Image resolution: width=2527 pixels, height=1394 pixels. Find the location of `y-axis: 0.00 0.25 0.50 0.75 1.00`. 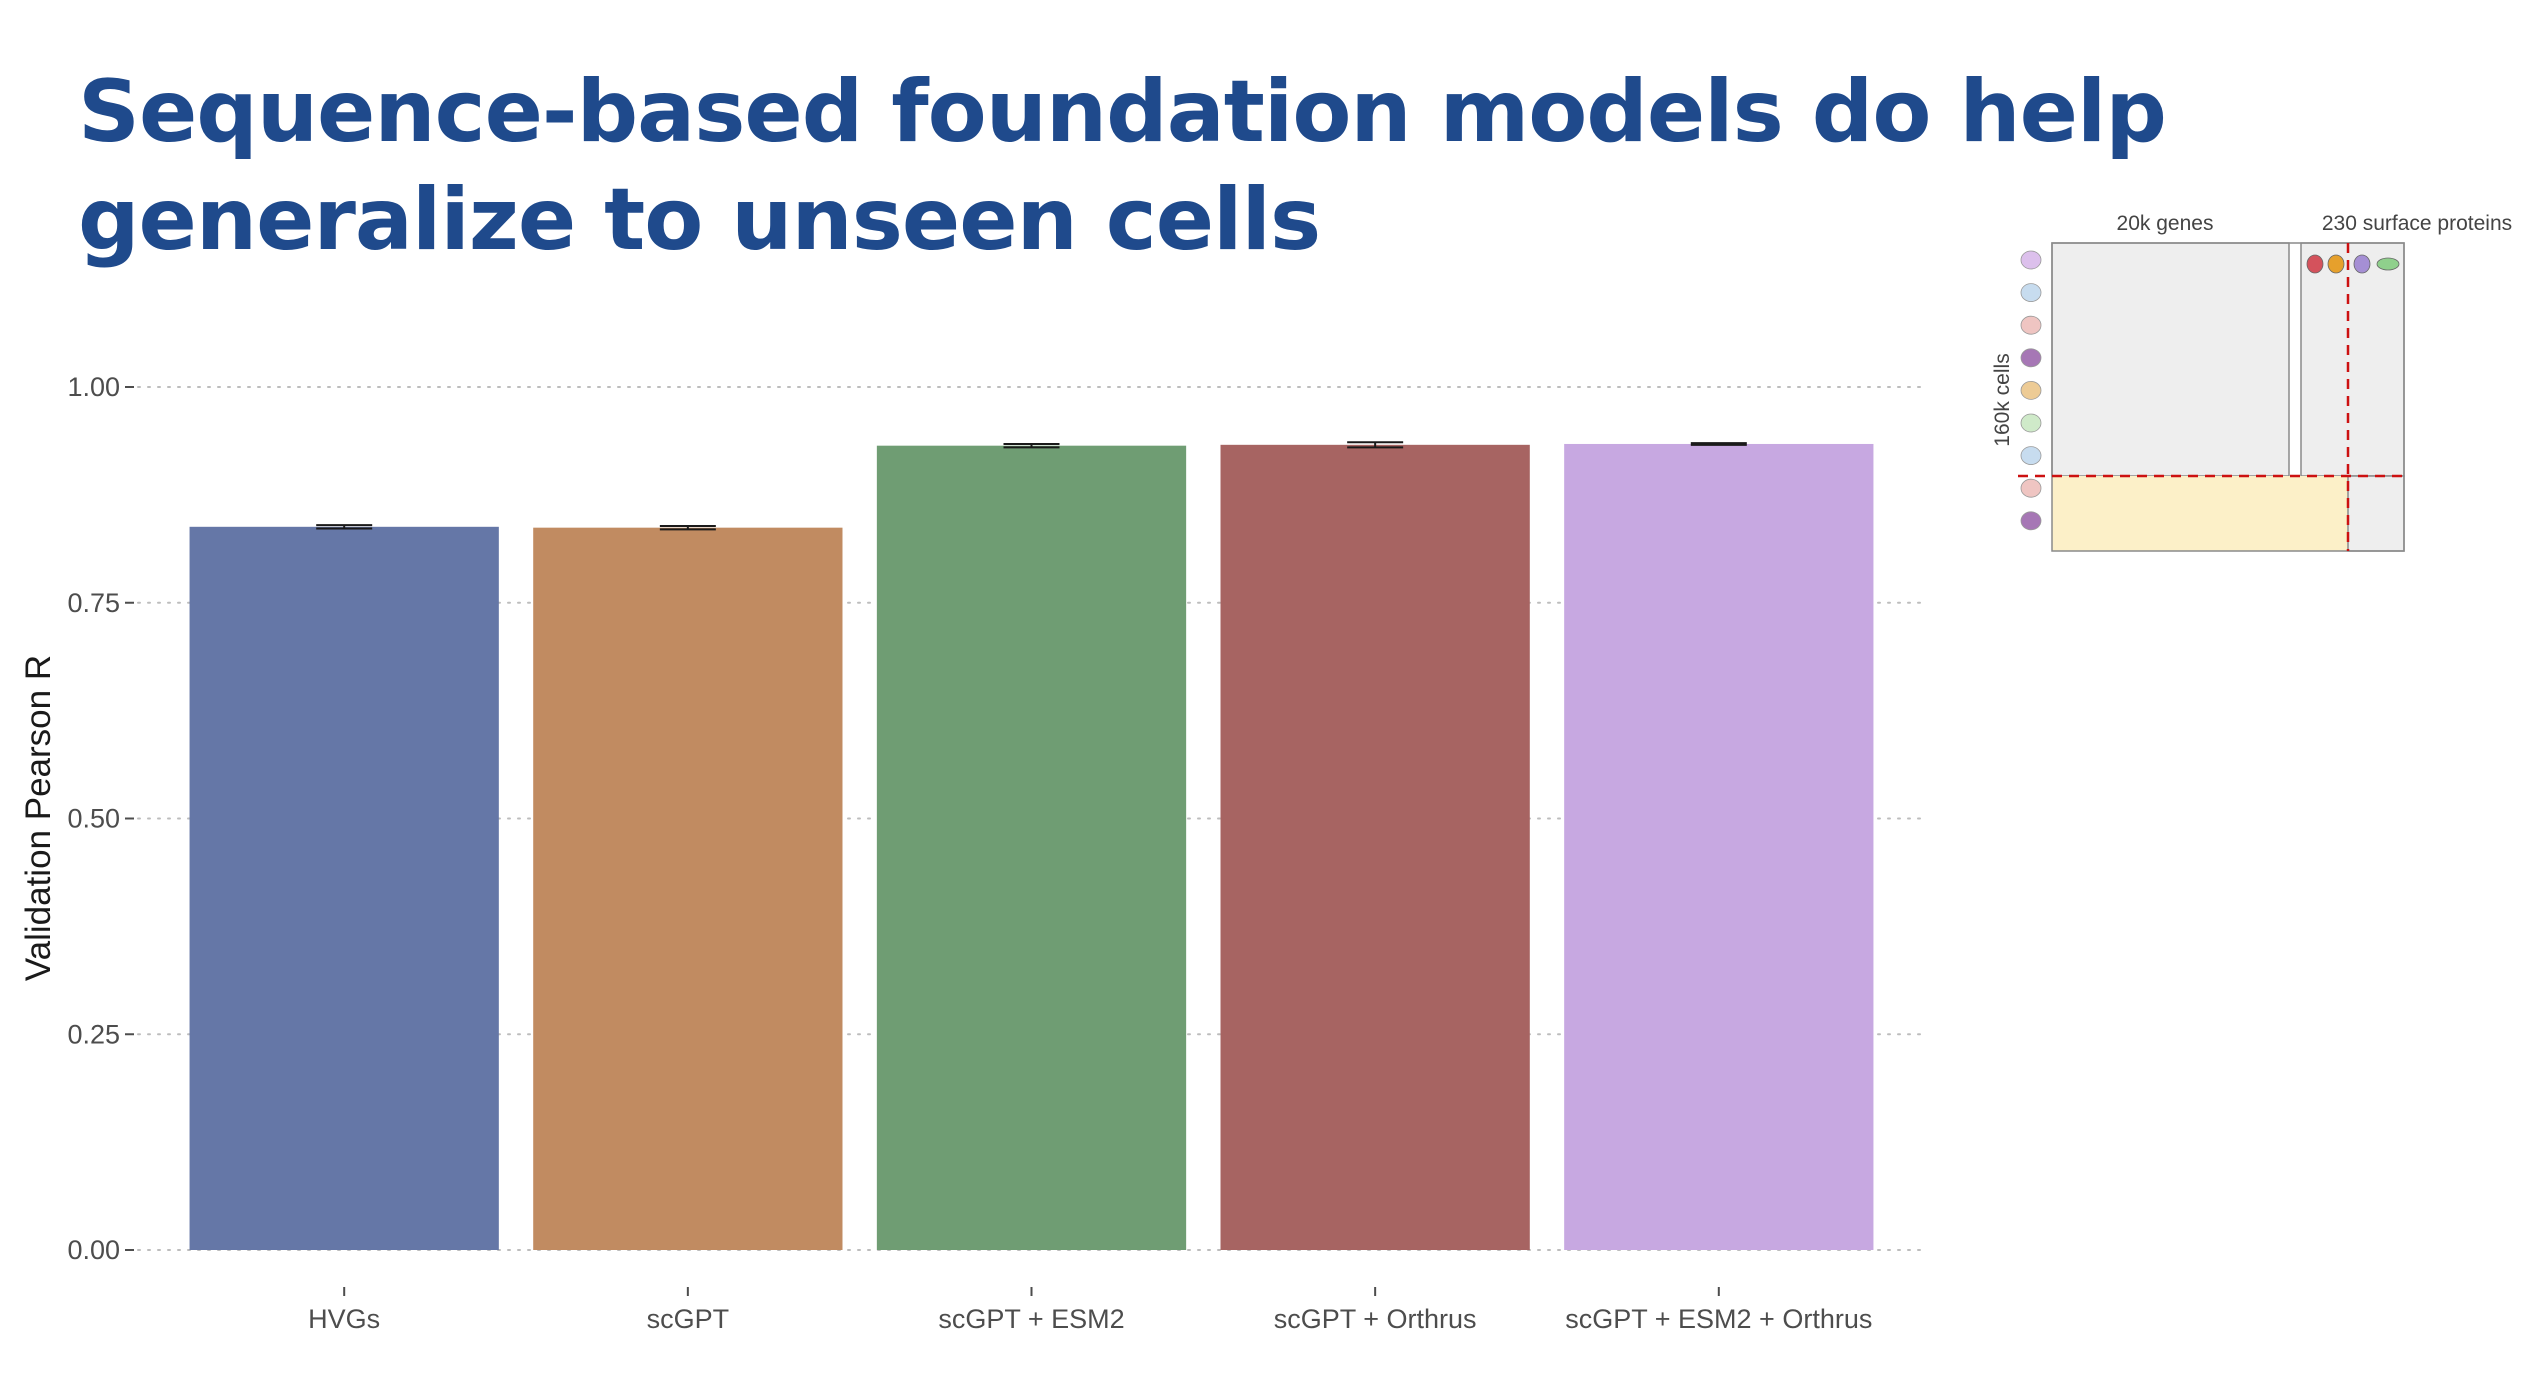

y-axis: 0.00 0.25 0.50 0.75 1.00 is located at coordinates (100, 818).